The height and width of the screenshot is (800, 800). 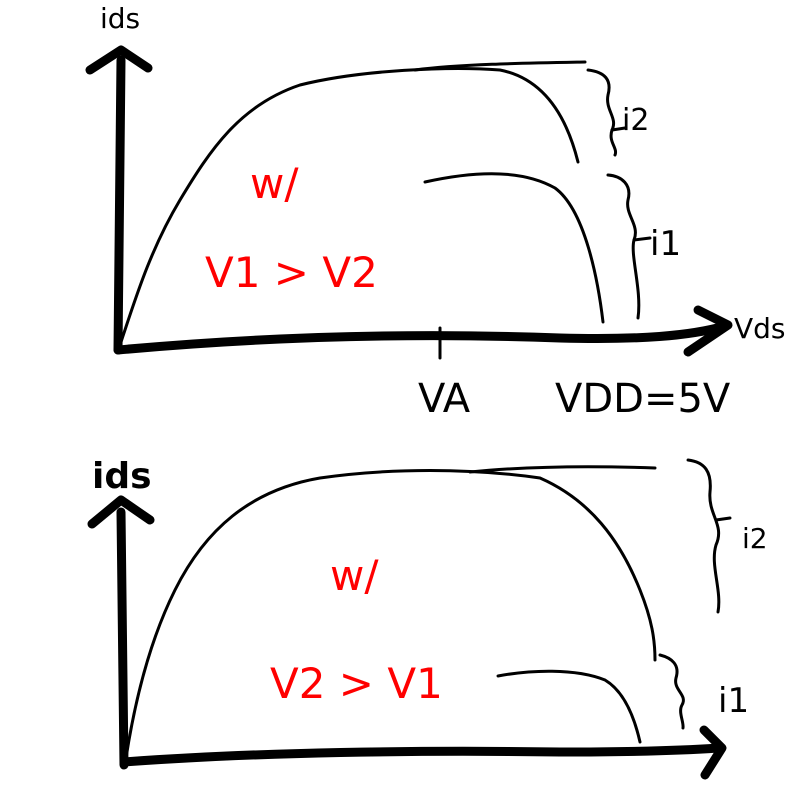 What do you see at coordinates (291, 272) in the screenshot?
I see `top-annotation-line2: V1 > V2` at bounding box center [291, 272].